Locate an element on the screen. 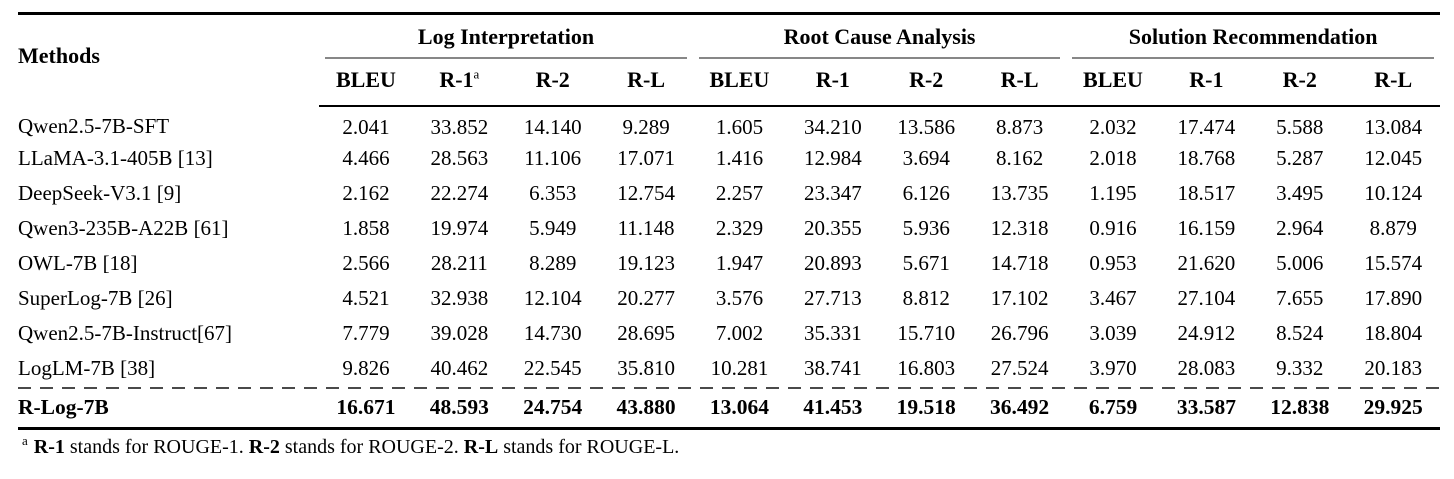 The height and width of the screenshot is (479, 1454). method-name-cell: Qwen2.5-7B-SFT is located at coordinates (94, 126).